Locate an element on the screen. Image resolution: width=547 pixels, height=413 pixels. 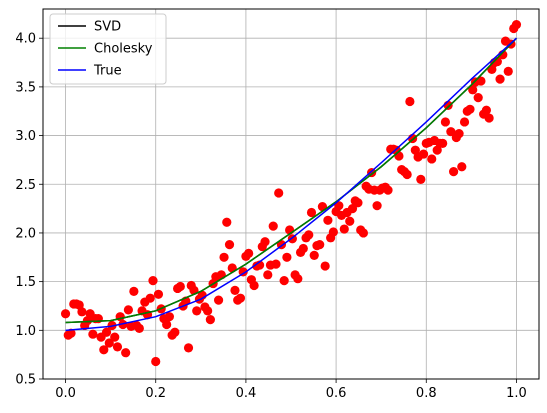
y-tick-label: 3.5 is located at coordinates (25, 87).